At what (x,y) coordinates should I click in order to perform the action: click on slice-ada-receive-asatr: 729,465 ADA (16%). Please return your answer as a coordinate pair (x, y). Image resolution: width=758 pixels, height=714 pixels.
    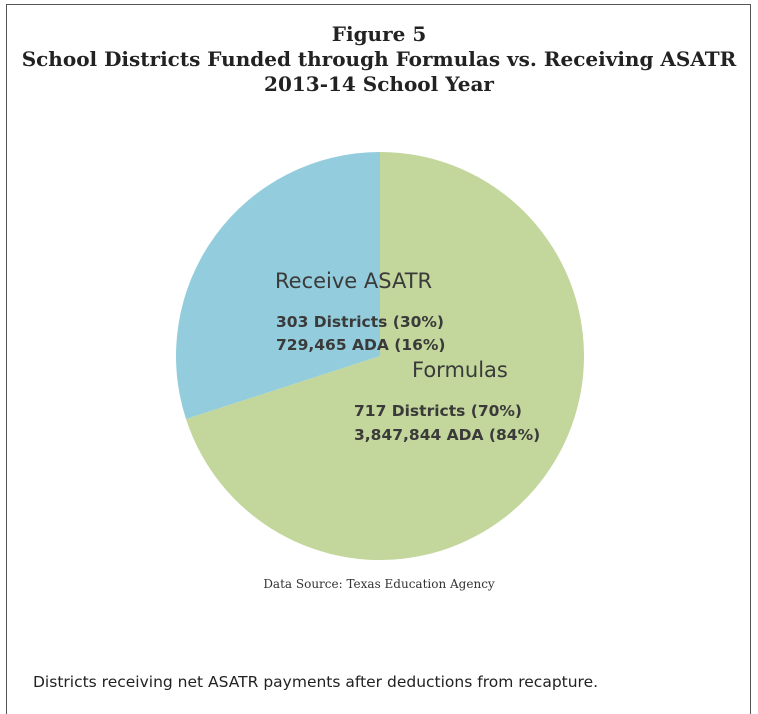
    Looking at the image, I should click on (361, 345).